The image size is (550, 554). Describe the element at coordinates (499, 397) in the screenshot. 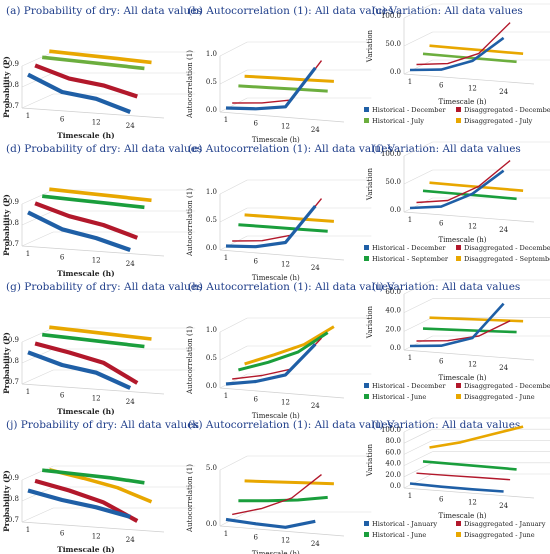

I see `legend-entry: Disaggregated - June` at that location.